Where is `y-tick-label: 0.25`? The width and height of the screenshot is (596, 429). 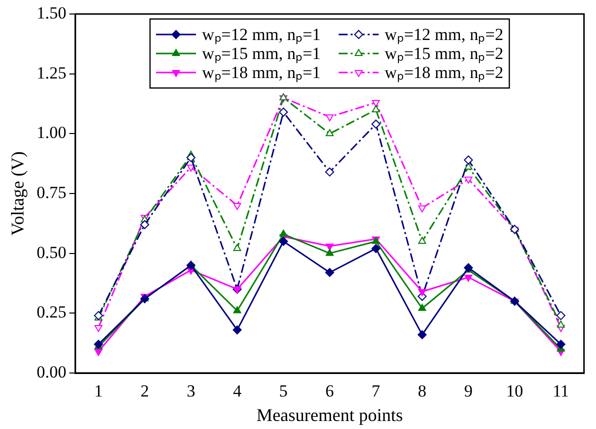
y-tick-label: 0.25 is located at coordinates (51, 312).